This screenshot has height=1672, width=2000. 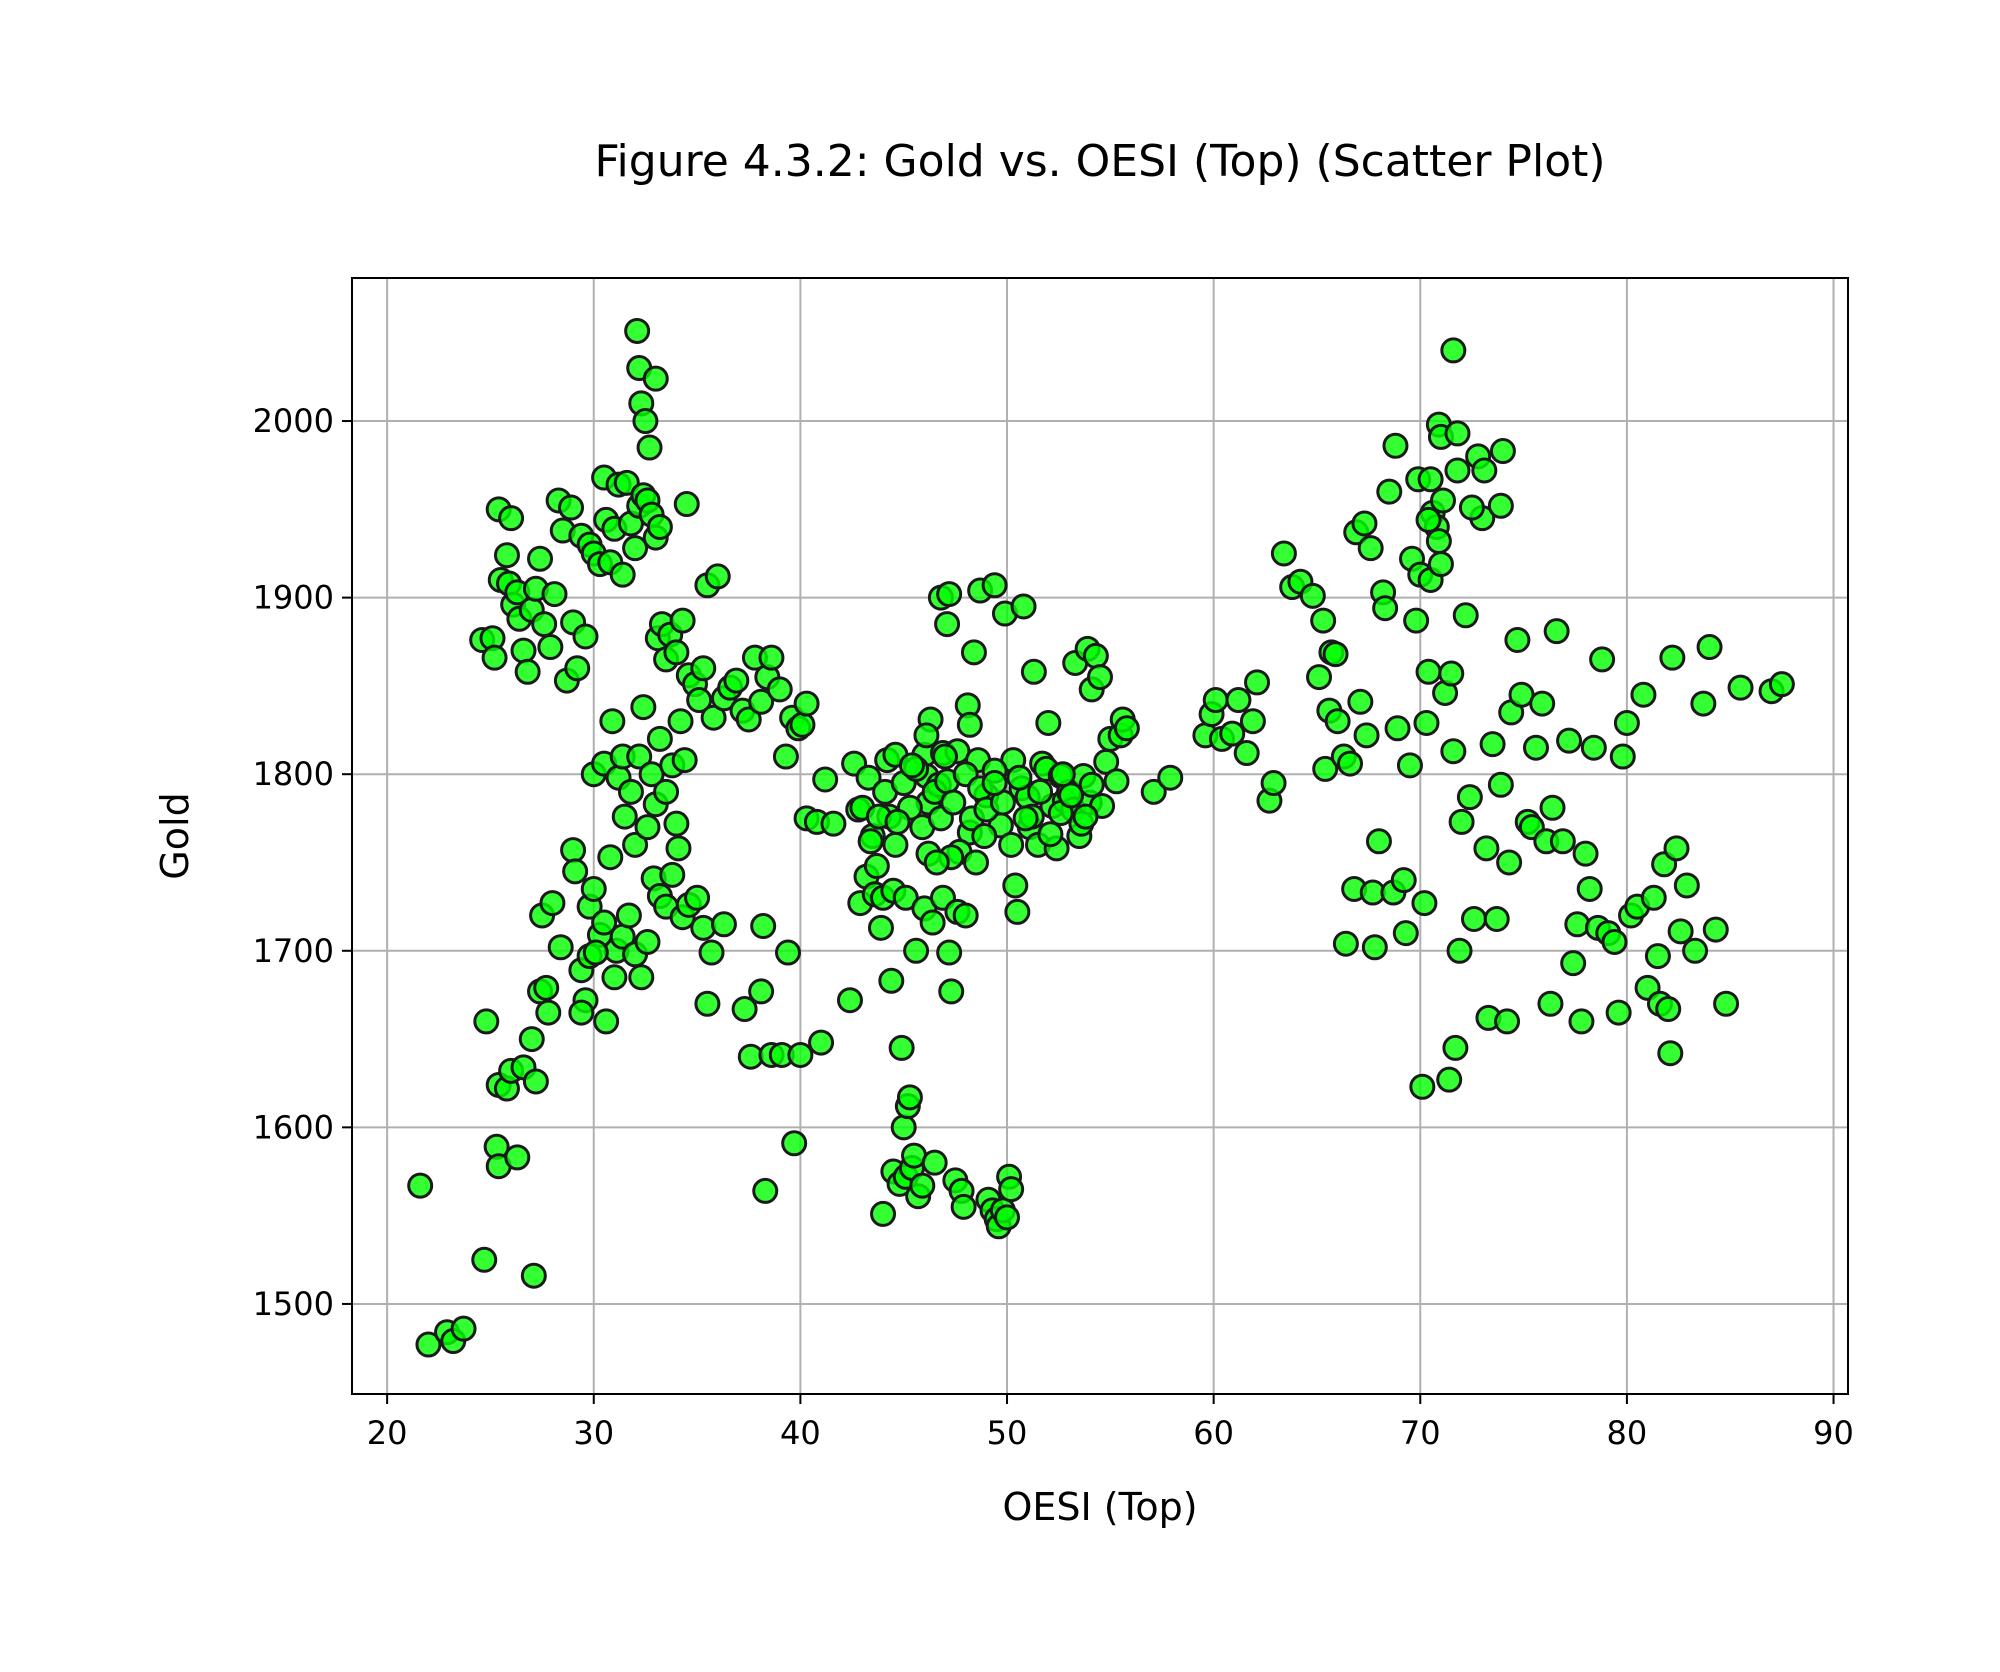 I want to click on y-tick-label: 1600, so click(x=293, y=1127).